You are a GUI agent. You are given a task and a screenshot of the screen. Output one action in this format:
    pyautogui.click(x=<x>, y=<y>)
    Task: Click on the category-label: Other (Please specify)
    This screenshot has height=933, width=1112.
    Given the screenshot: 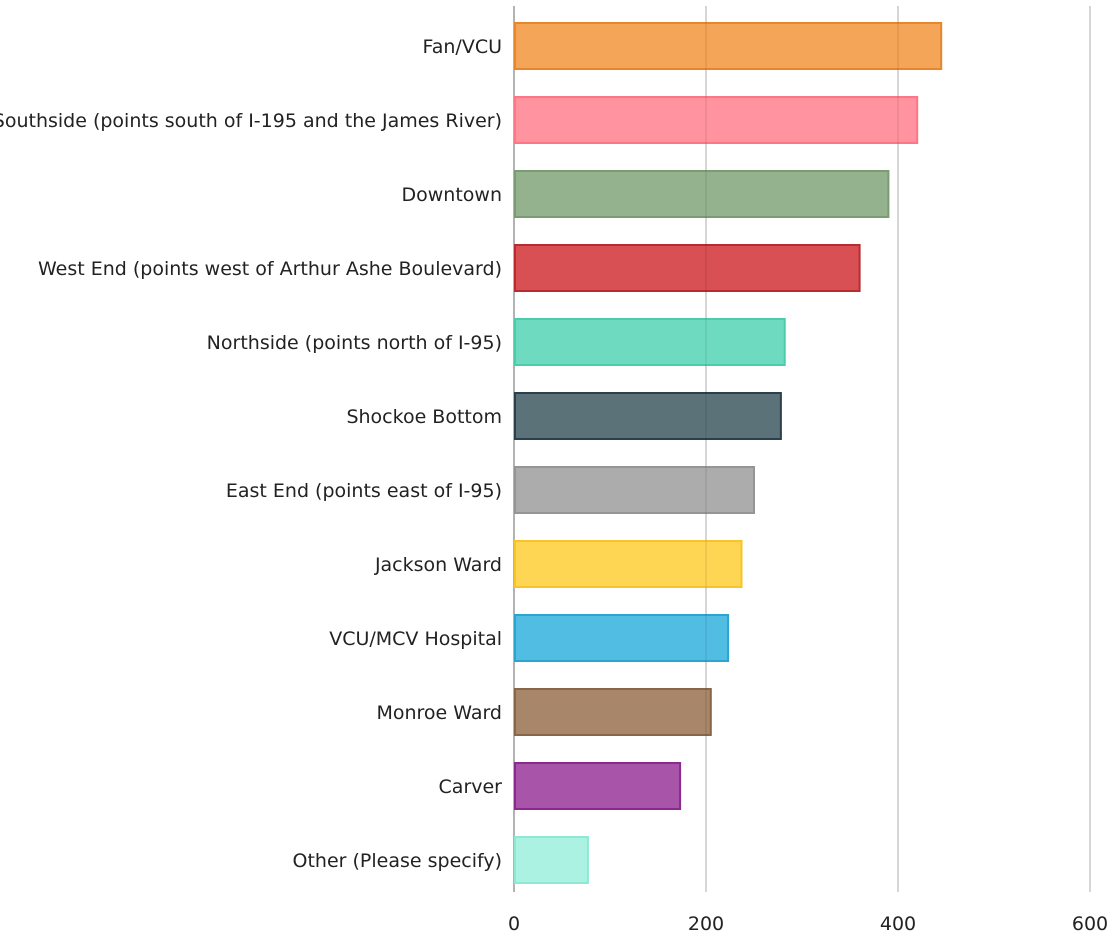 What is the action you would take?
    pyautogui.click(x=397, y=861)
    